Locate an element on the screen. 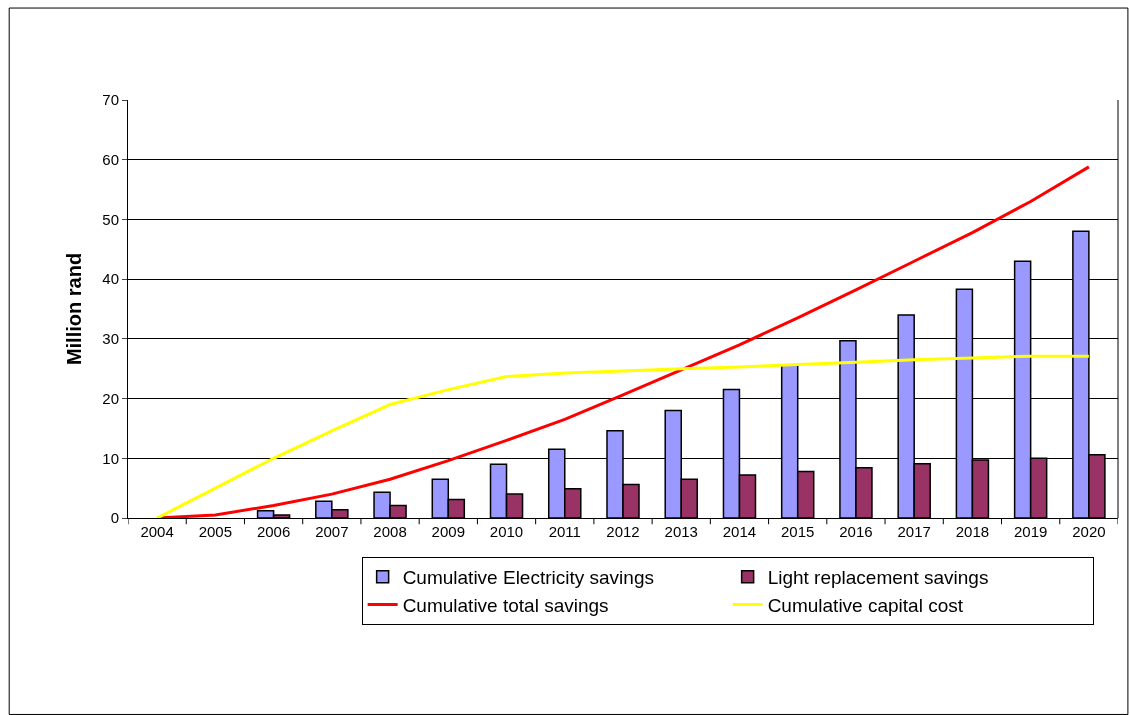 The image size is (1130, 715). legend-label: Cumulative Electricity savings is located at coordinates (528, 578).